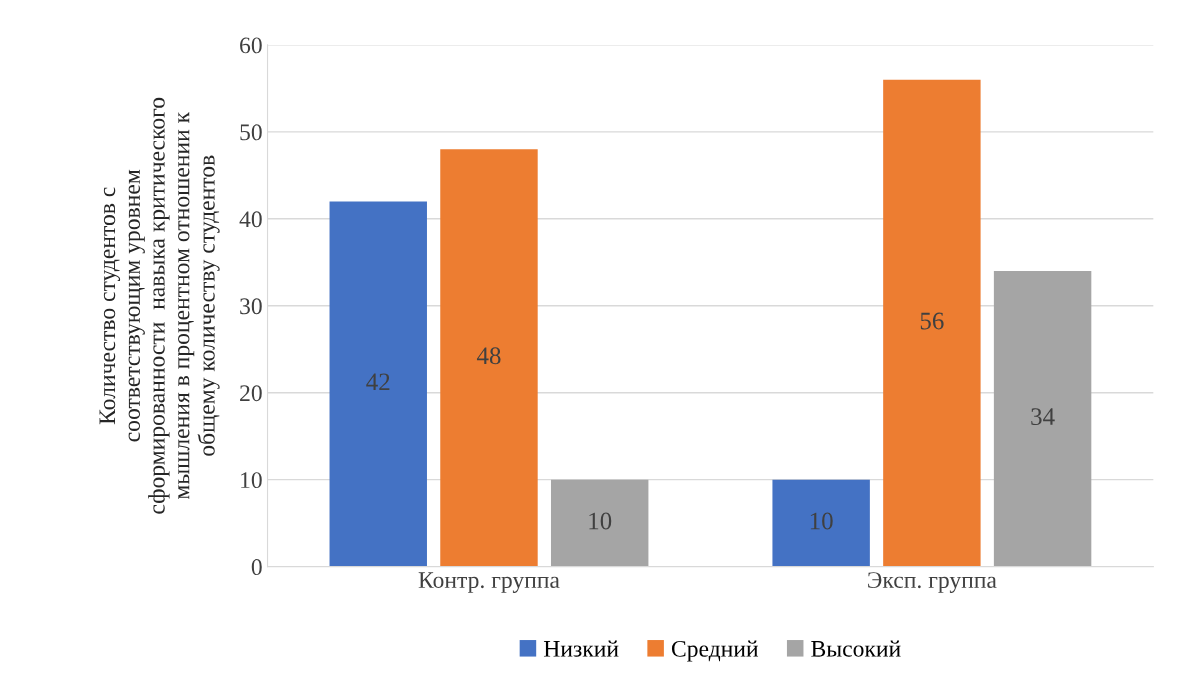 The height and width of the screenshot is (691, 1189). I want to click on y-tick-label: 60, so click(251, 45).